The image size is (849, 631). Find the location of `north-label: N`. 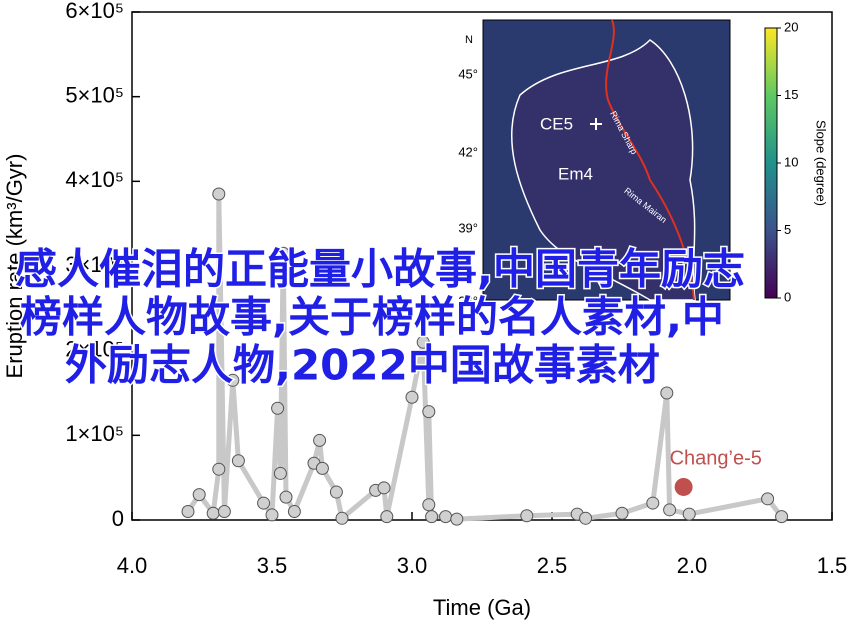

north-label: N is located at coordinates (469, 40).